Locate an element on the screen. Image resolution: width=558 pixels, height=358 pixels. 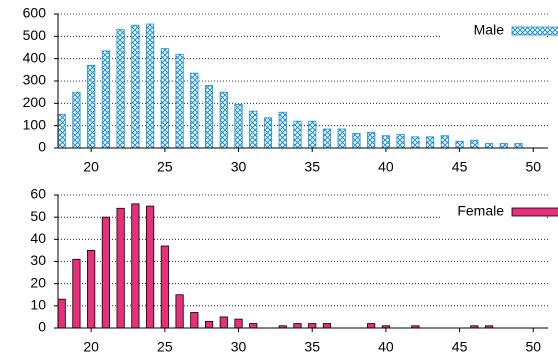
y-tick-label: 10 is located at coordinates (38, 305).